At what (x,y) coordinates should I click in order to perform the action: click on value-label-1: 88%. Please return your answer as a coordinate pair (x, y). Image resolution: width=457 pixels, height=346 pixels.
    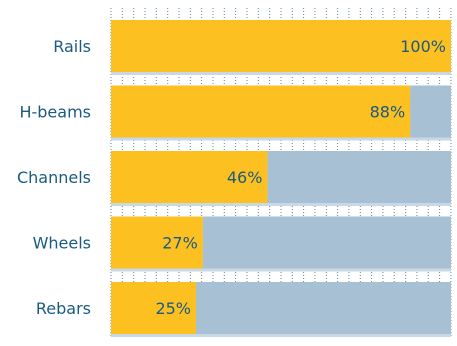
    Looking at the image, I should click on (388, 112).